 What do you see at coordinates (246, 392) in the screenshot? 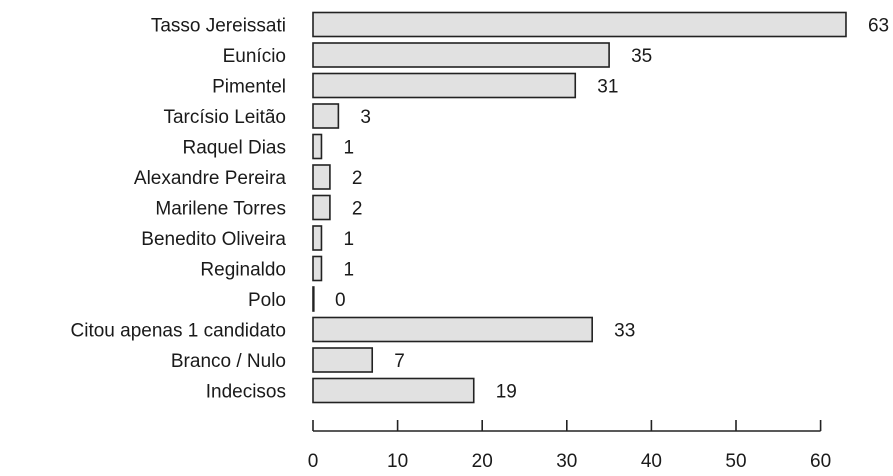
I see `category-label: Indecisos` at bounding box center [246, 392].